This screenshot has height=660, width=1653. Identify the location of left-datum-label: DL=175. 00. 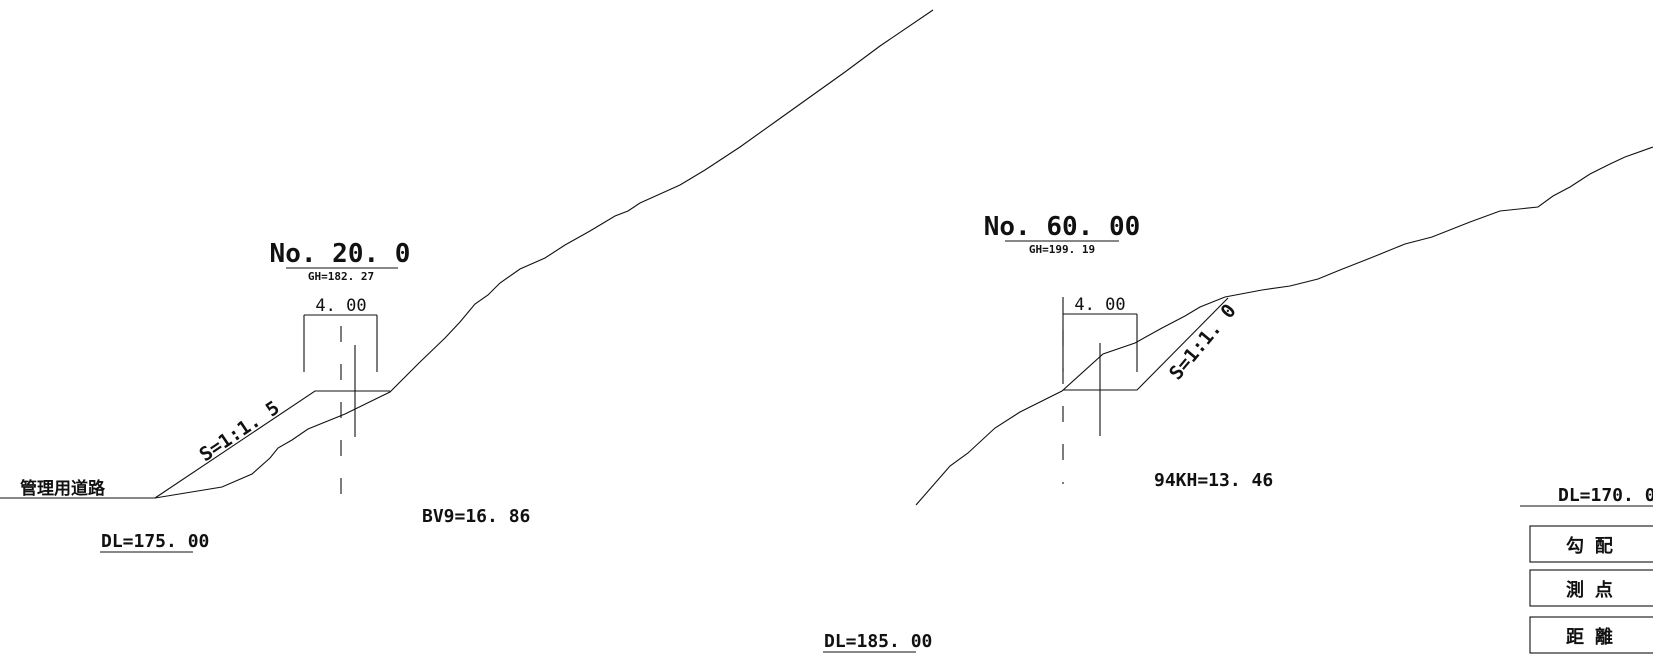
(155, 541).